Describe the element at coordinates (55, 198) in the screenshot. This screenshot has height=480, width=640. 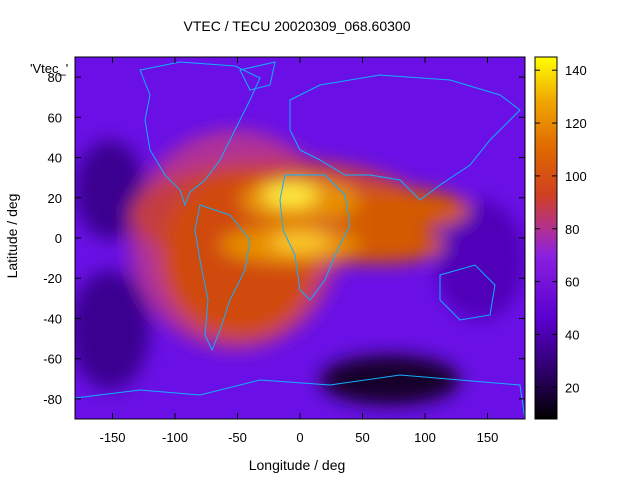
I see `y-tick-label: 20` at that location.